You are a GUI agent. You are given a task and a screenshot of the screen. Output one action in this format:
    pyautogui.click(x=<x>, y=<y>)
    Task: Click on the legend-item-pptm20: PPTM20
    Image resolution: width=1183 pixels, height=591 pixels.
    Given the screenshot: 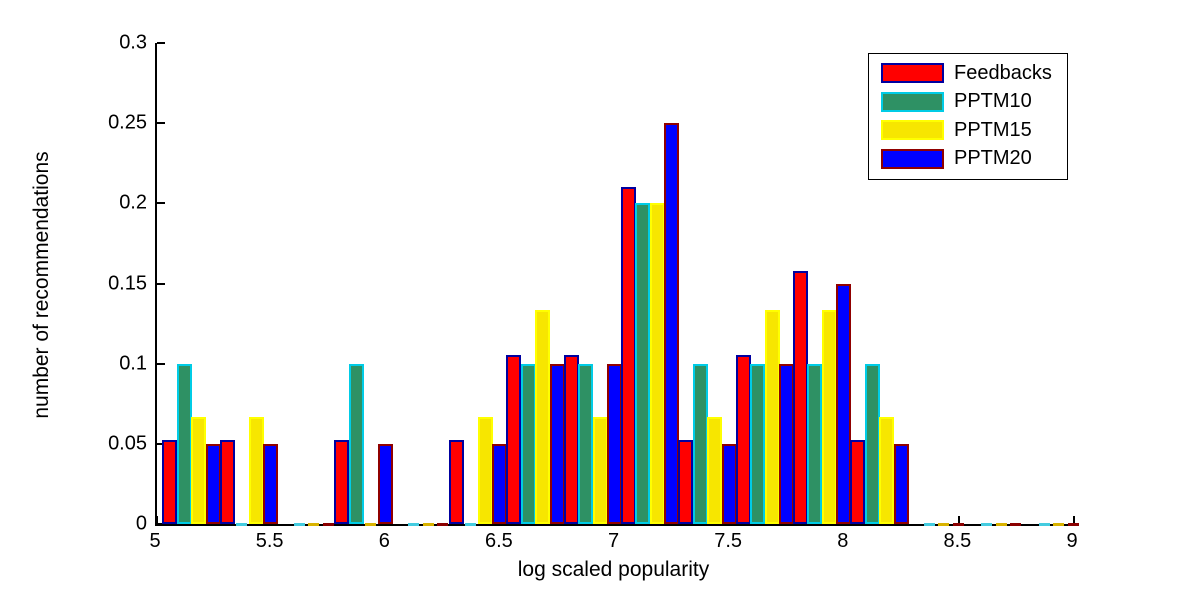 What is the action you would take?
    pyautogui.click(x=956, y=158)
    